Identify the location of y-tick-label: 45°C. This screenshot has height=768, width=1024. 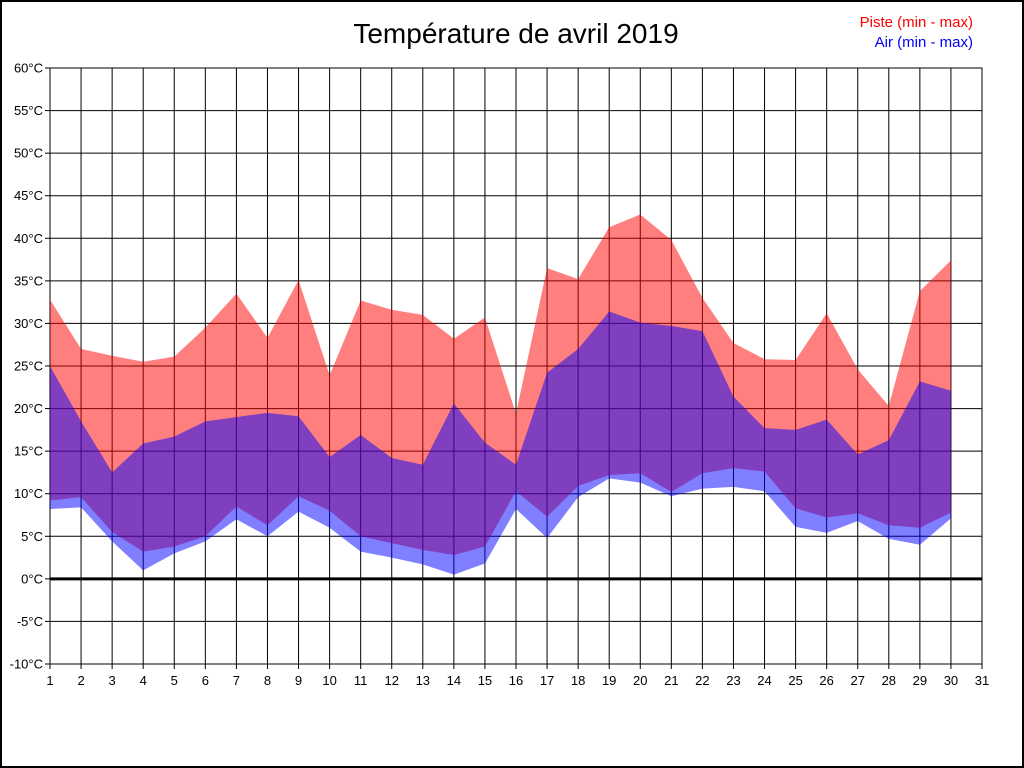
(28, 195).